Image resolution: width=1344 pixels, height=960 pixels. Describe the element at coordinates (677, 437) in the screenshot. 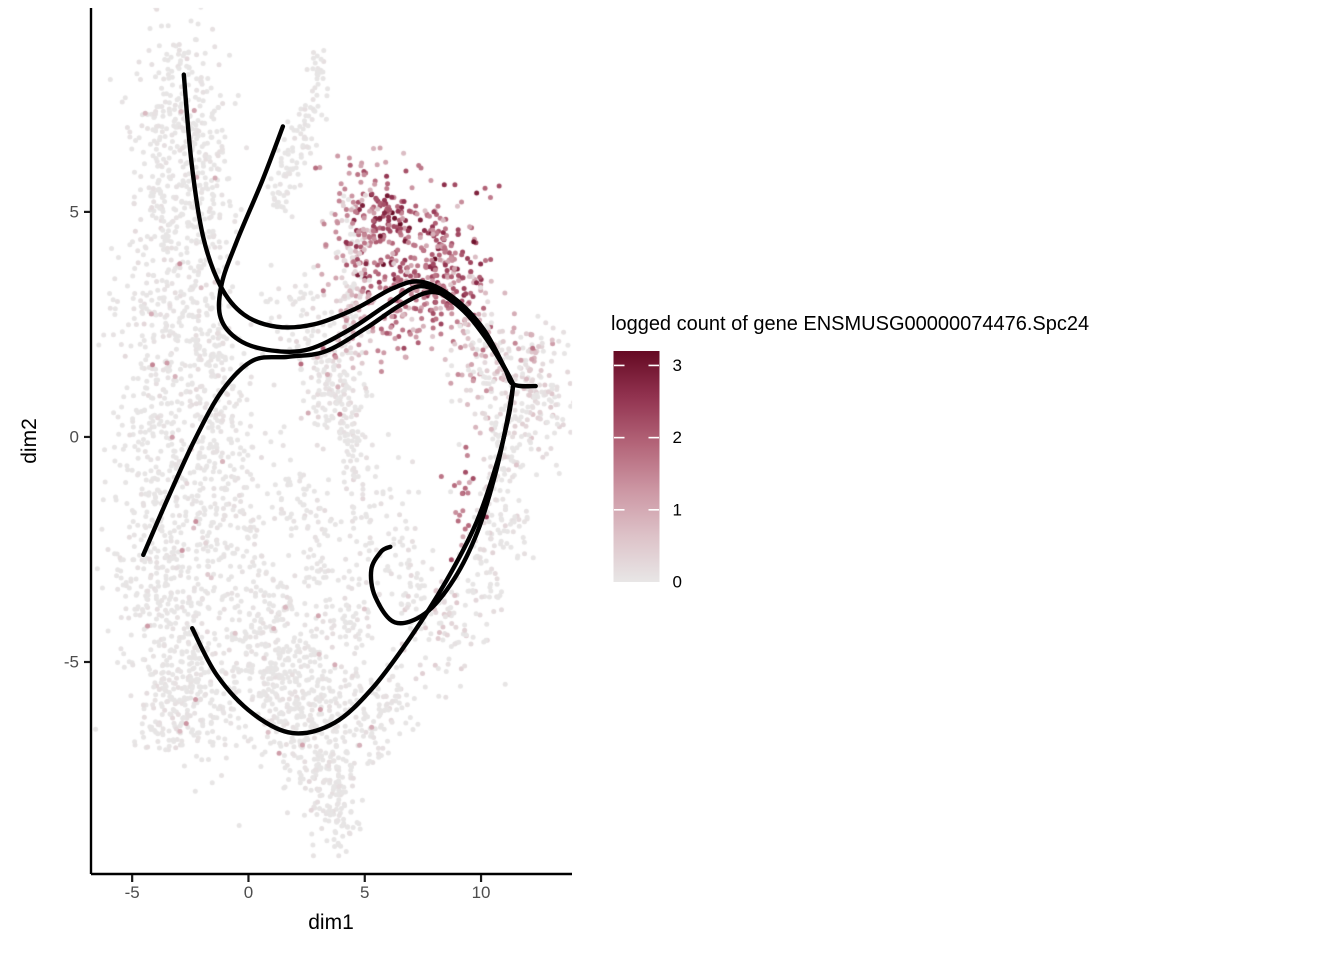

I see `colorbar-tick-label: 2` at that location.